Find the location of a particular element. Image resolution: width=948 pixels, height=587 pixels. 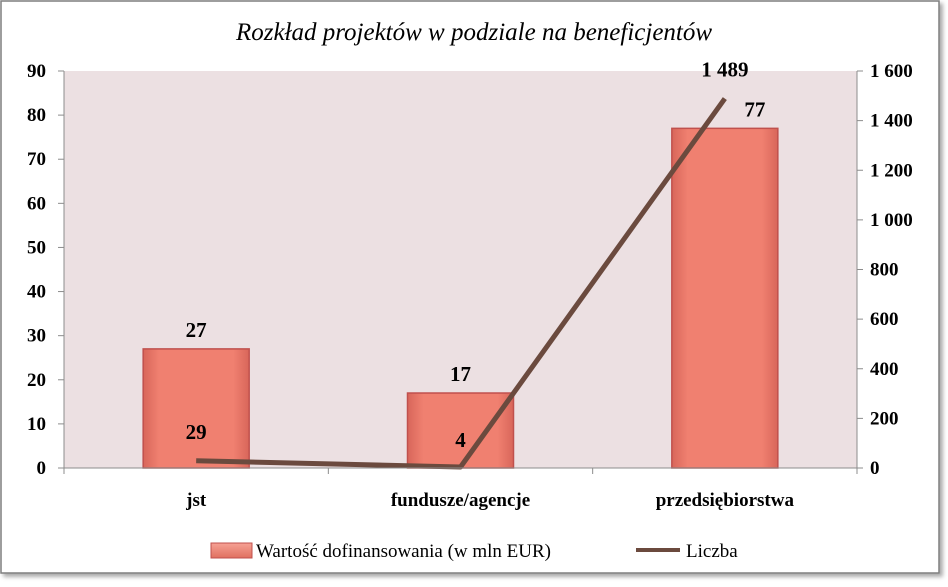

line-value-label: 1 489 is located at coordinates (724, 70).